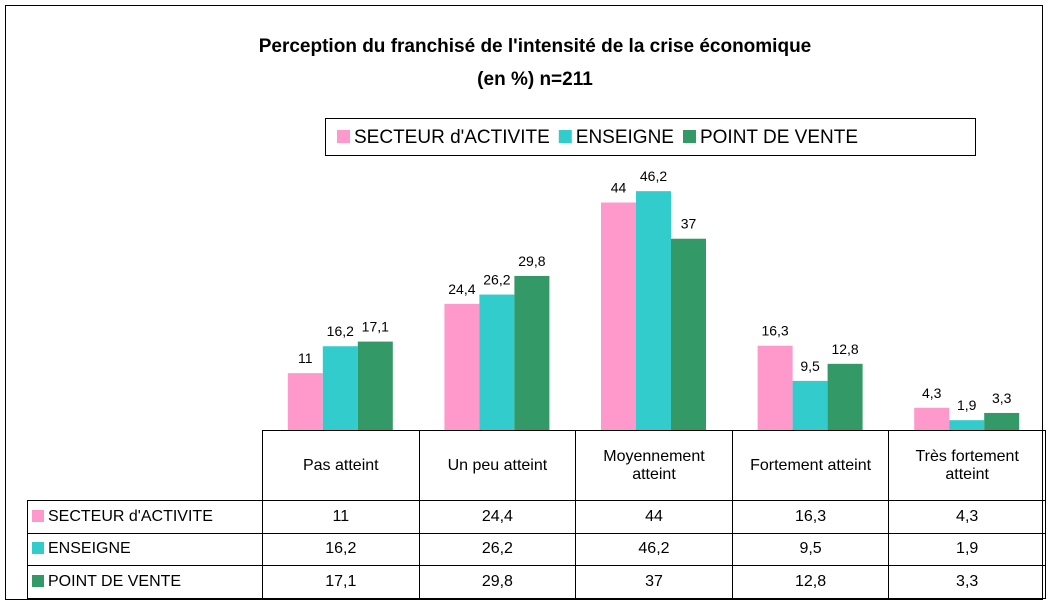 This screenshot has height=607, width=1049. I want to click on table-cell: 29,8, so click(497, 582).